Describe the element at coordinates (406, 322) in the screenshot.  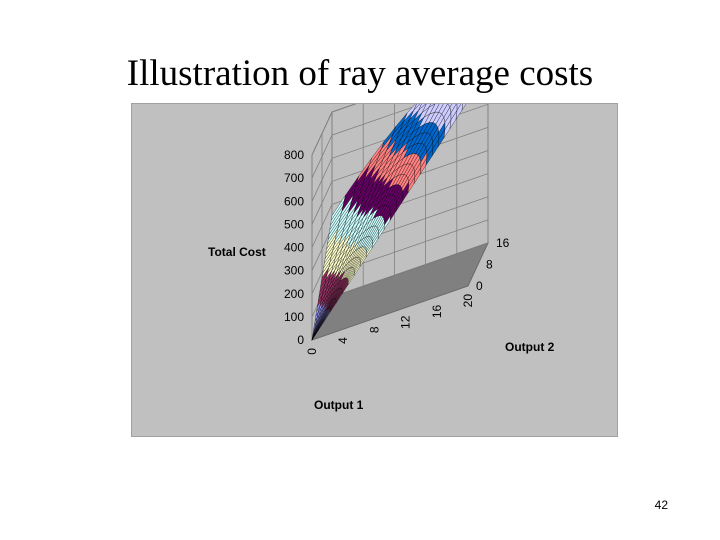
I see `x-tick-label: 12` at that location.